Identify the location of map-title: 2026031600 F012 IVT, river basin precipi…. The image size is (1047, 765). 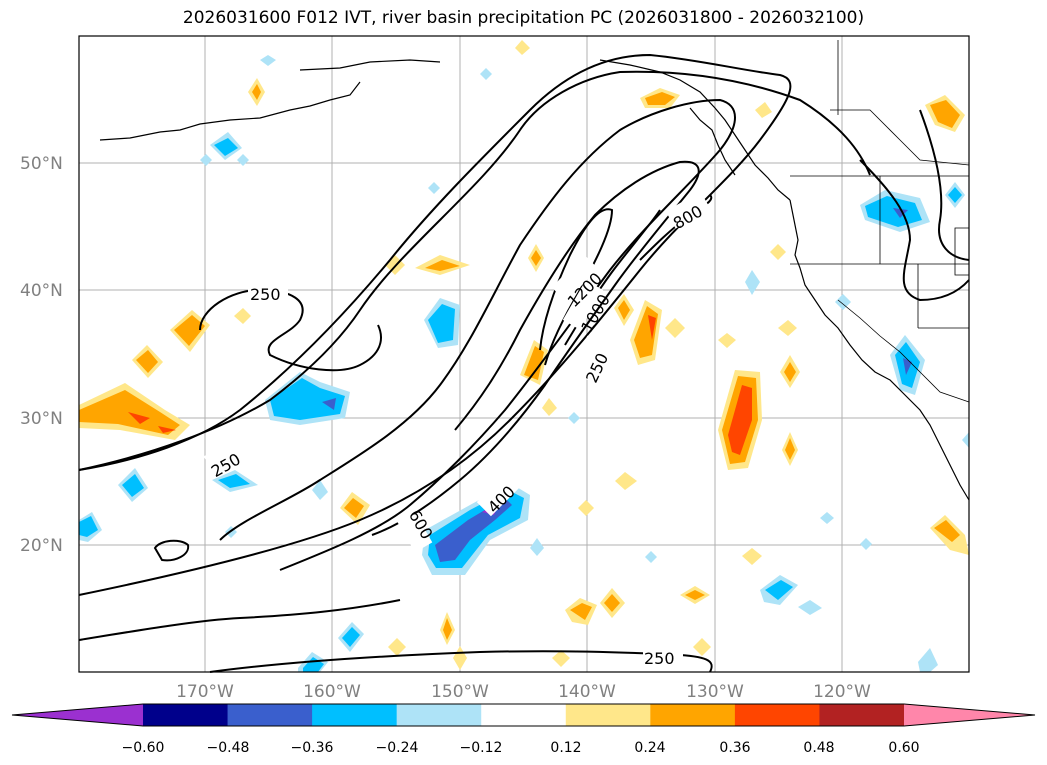
(523, 18).